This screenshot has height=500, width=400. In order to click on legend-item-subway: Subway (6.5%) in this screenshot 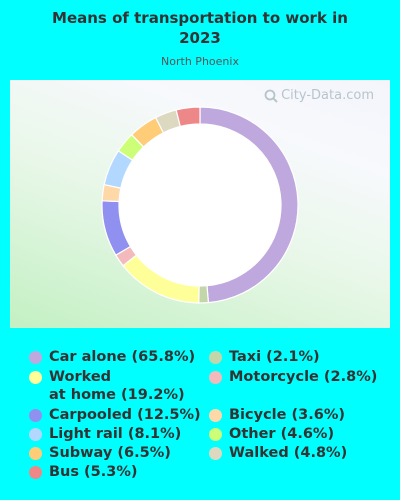, I will do `click(100, 453)`.